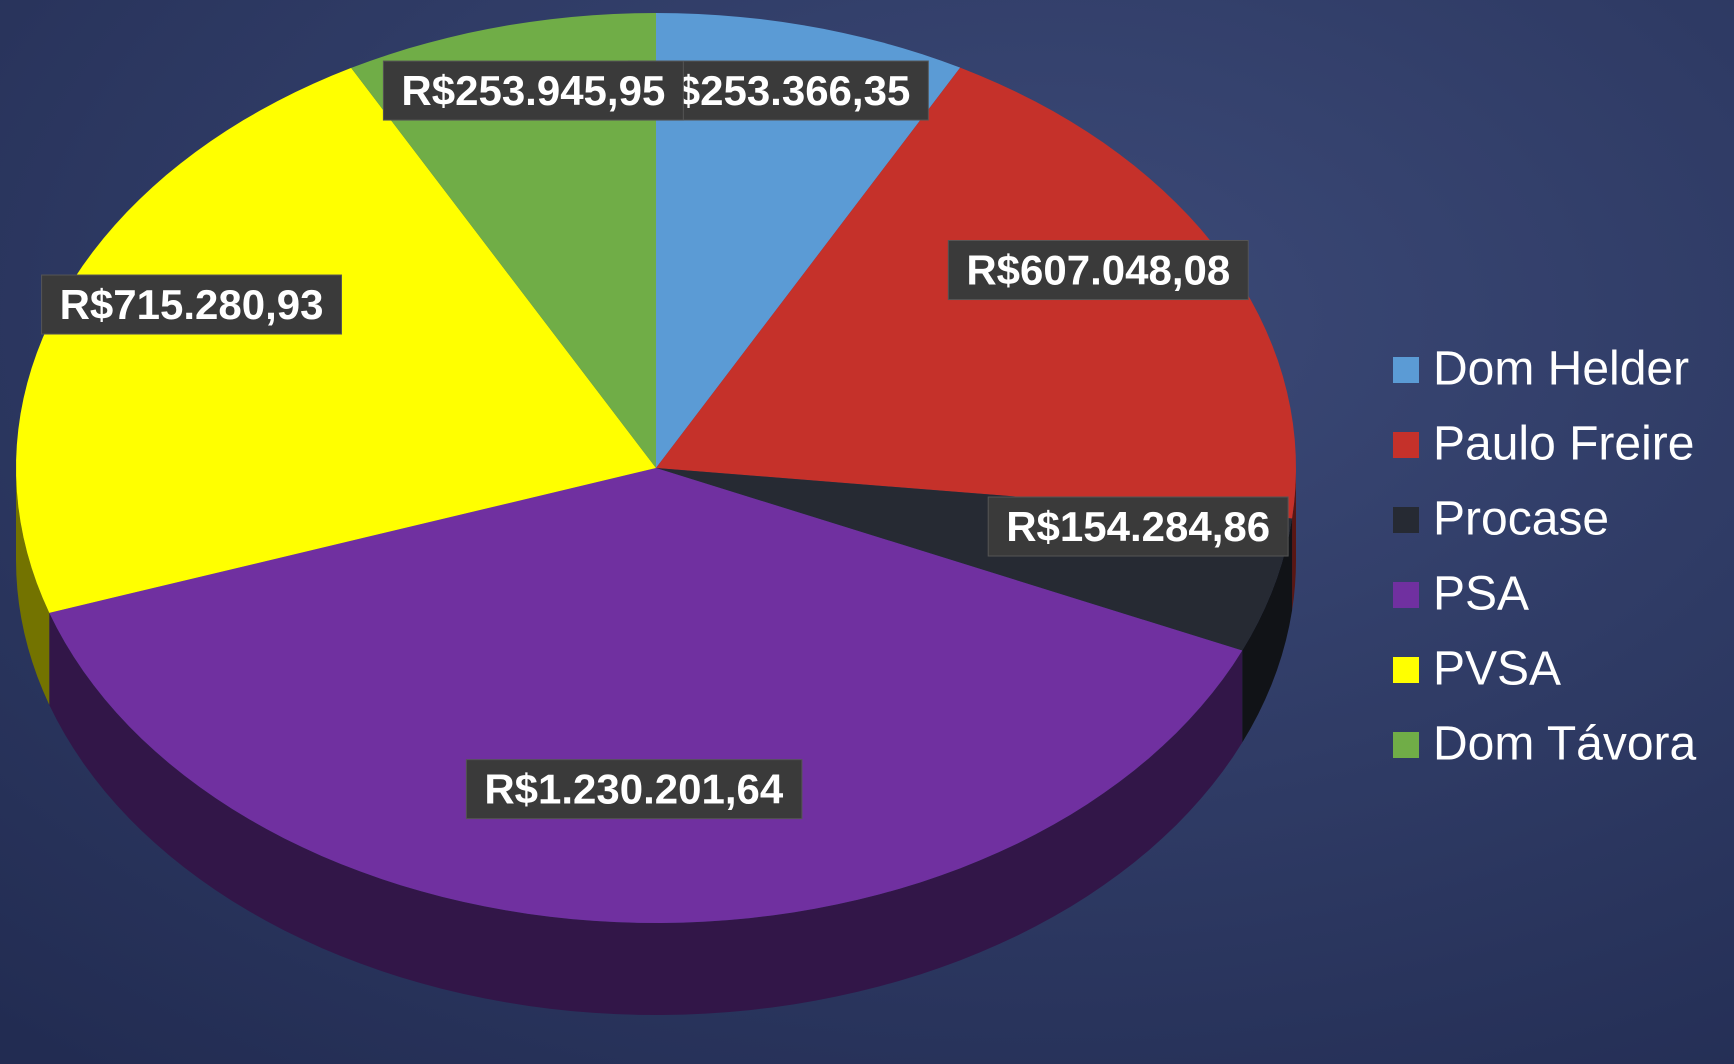  What do you see at coordinates (1521, 519) in the screenshot?
I see `legend-label: Procase` at bounding box center [1521, 519].